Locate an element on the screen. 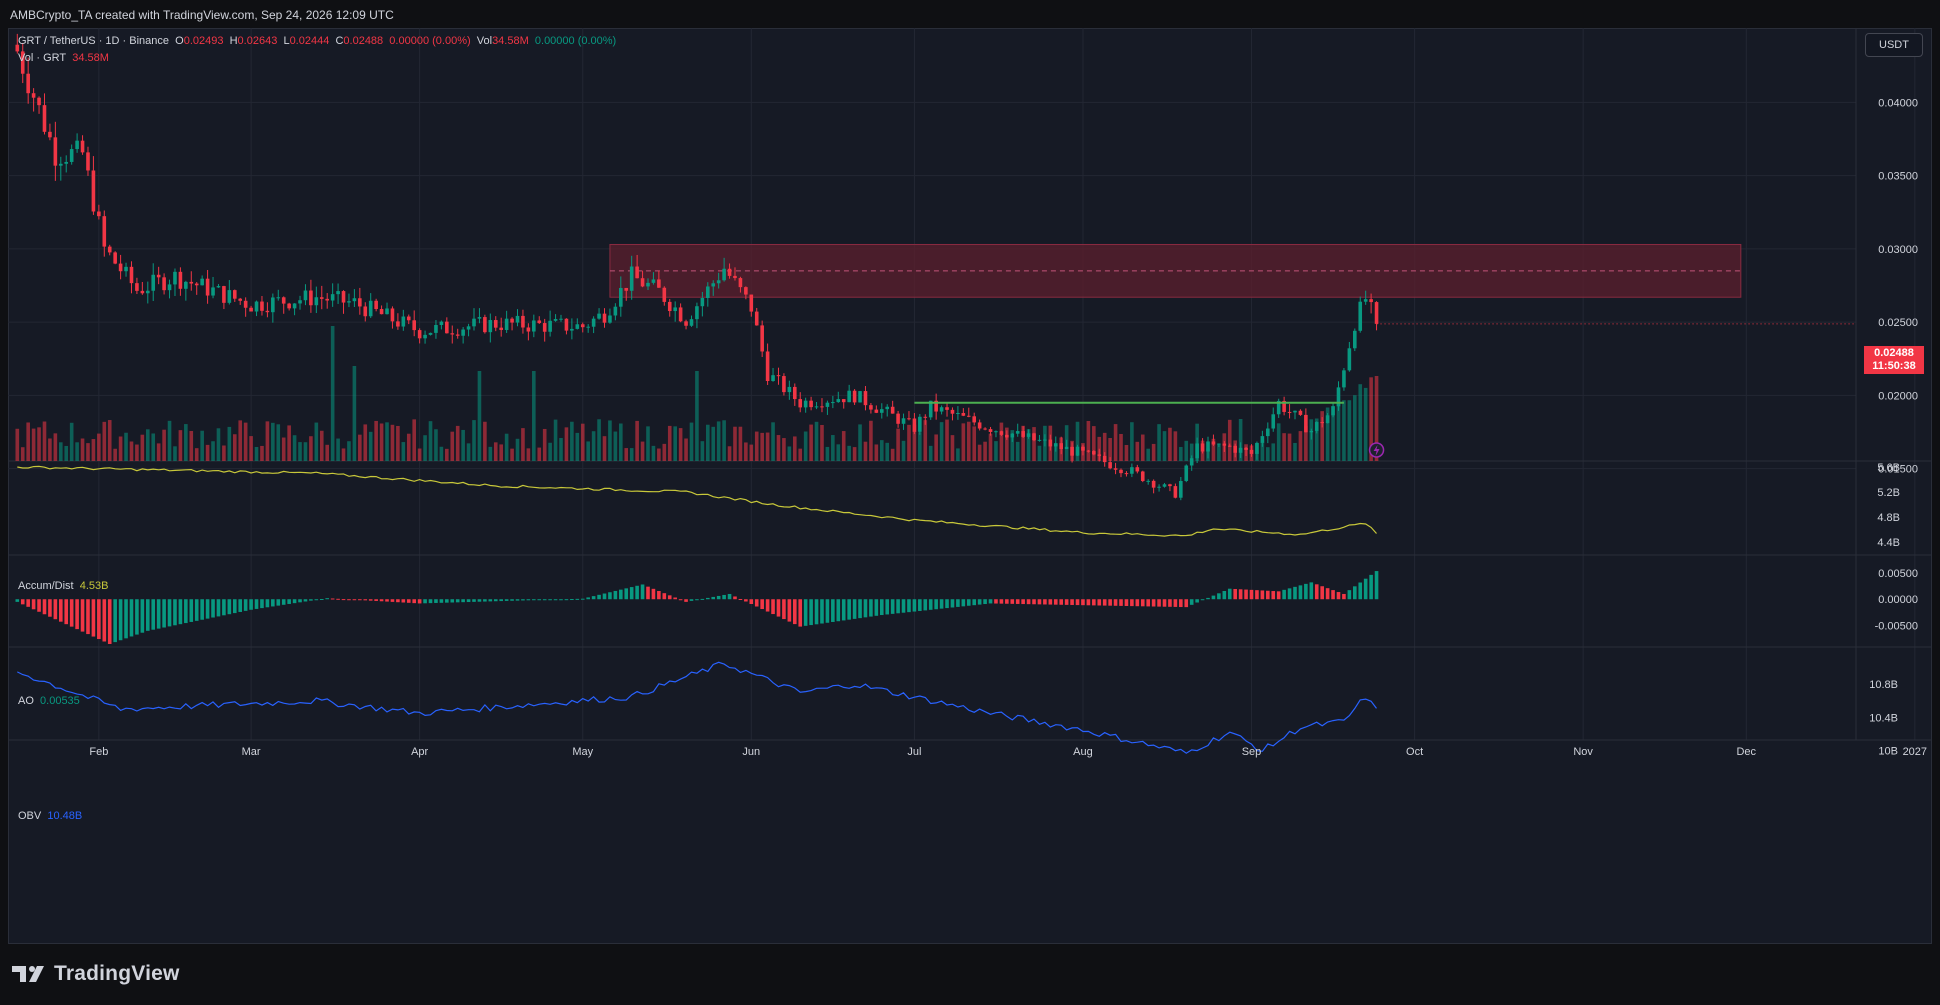 The width and height of the screenshot is (1940, 1005). ad-axis-label: 5.2B is located at coordinates (1888, 493).